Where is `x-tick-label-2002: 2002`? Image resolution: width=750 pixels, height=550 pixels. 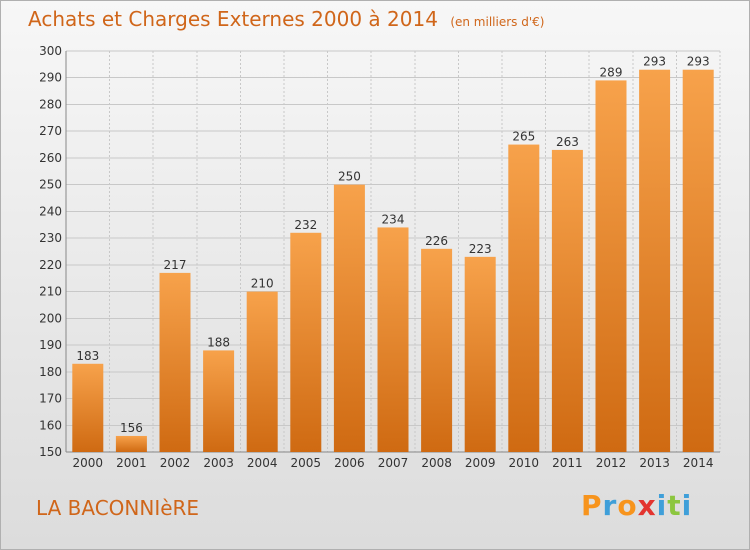 x-tick-label-2002: 2002 is located at coordinates (175, 463).